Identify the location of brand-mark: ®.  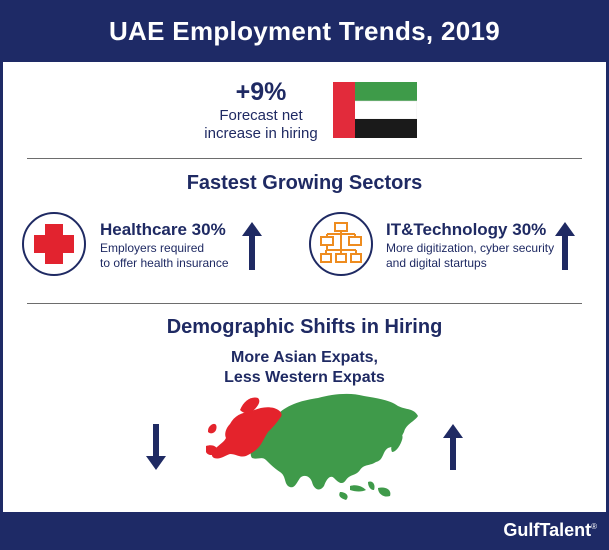
(594, 526).